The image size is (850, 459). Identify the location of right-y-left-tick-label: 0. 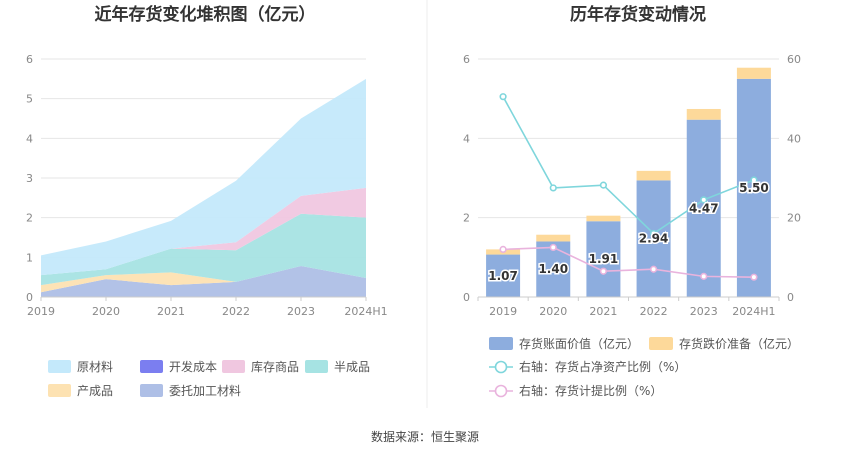
(466, 297).